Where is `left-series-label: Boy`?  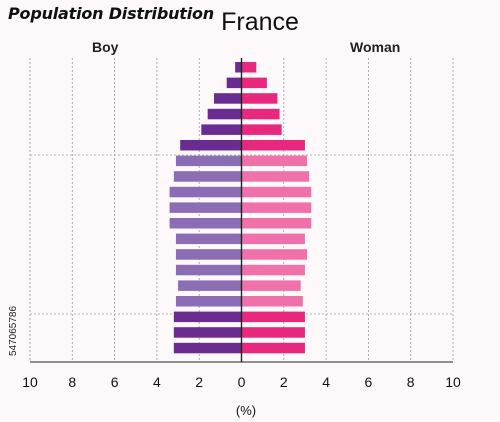
left-series-label: Boy is located at coordinates (105, 47).